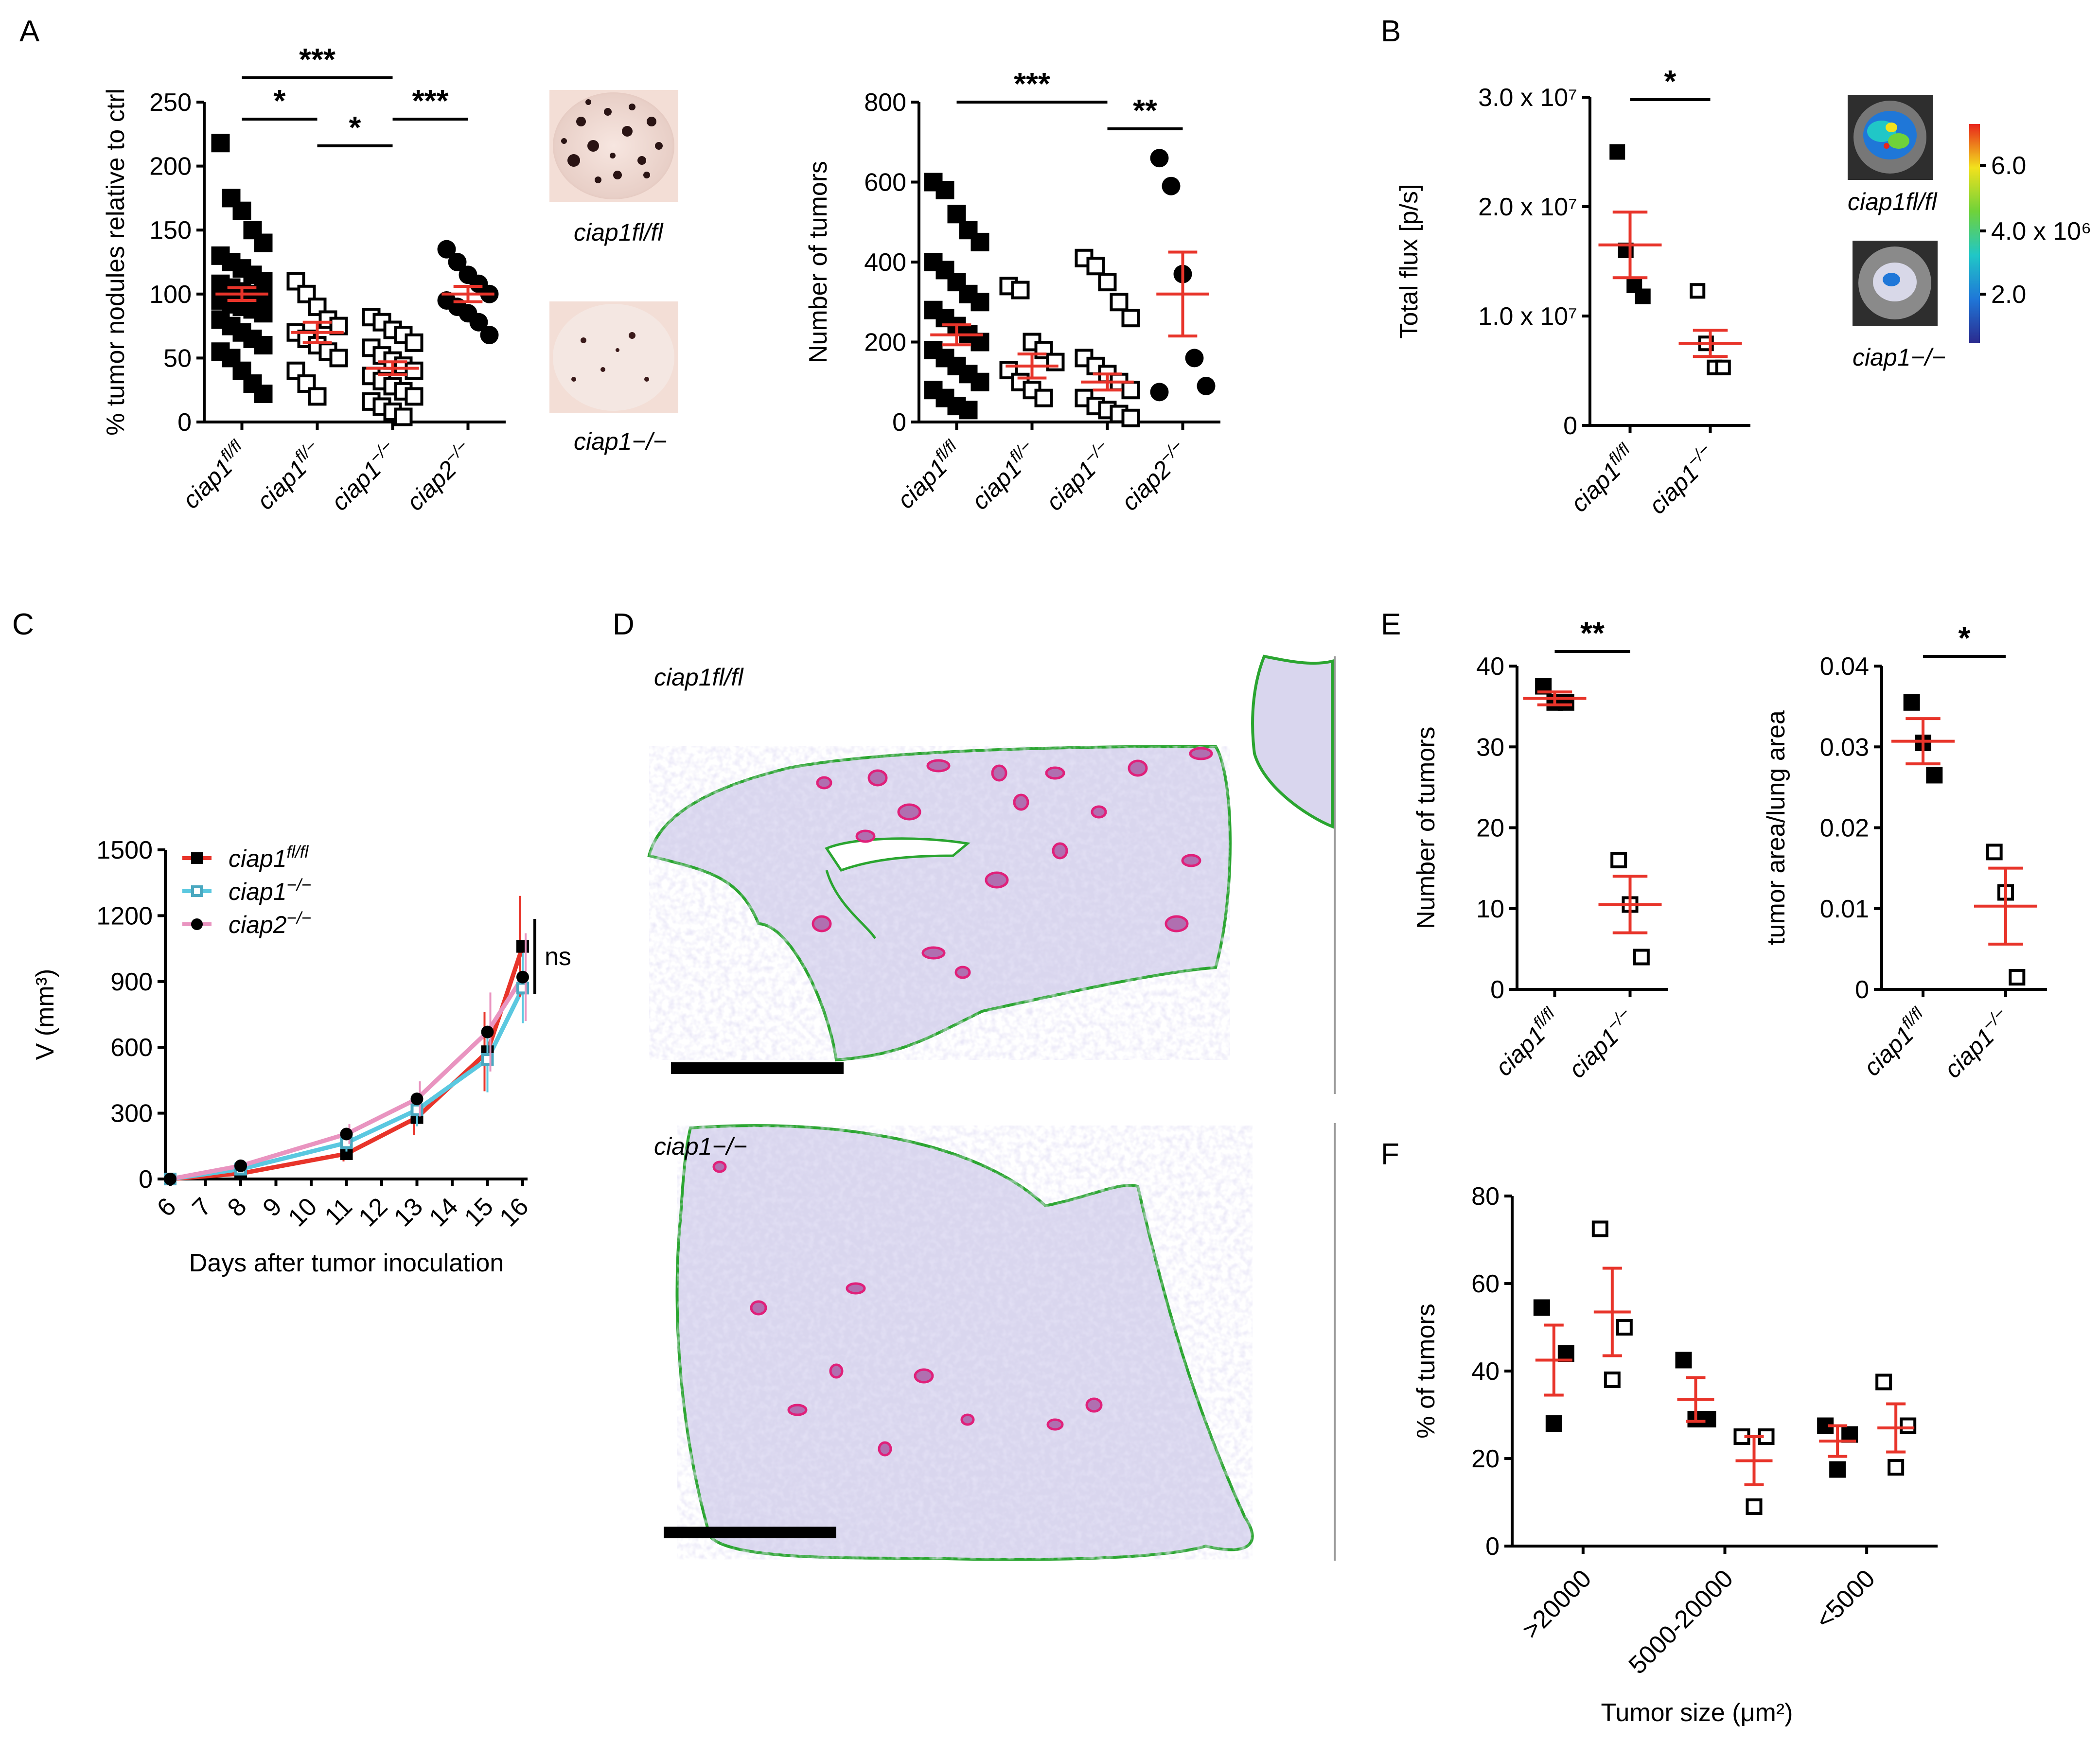  Describe the element at coordinates (197, 924) in the screenshot. I see `legend-marker` at that location.